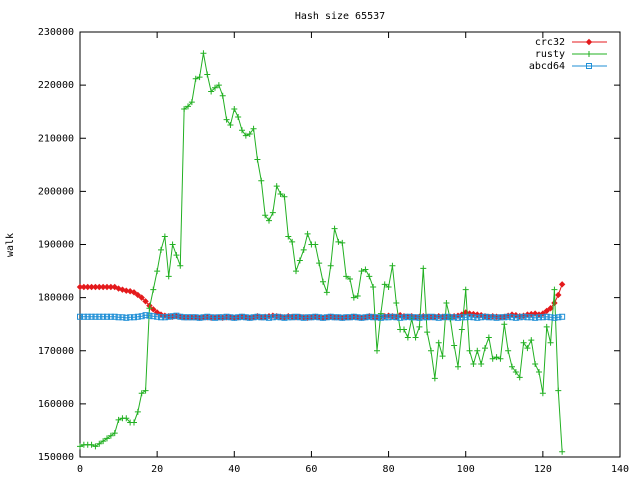 The height and width of the screenshot is (480, 640). I want to click on legend-marker, so click(589, 54).